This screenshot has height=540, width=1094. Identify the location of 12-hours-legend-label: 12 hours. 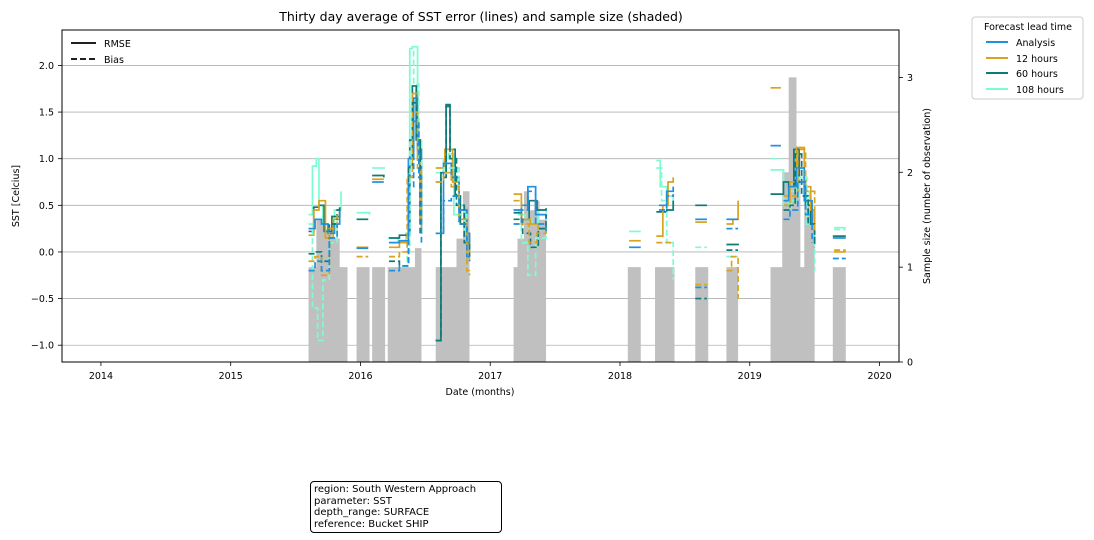
(1037, 59).